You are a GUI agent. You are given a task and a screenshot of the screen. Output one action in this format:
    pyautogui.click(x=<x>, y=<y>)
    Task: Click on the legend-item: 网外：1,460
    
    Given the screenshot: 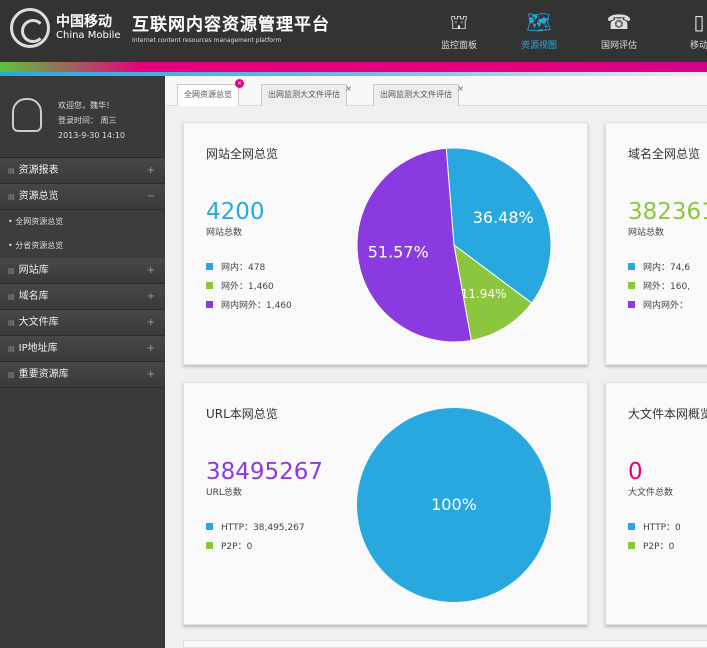 What is the action you would take?
    pyautogui.click(x=247, y=287)
    